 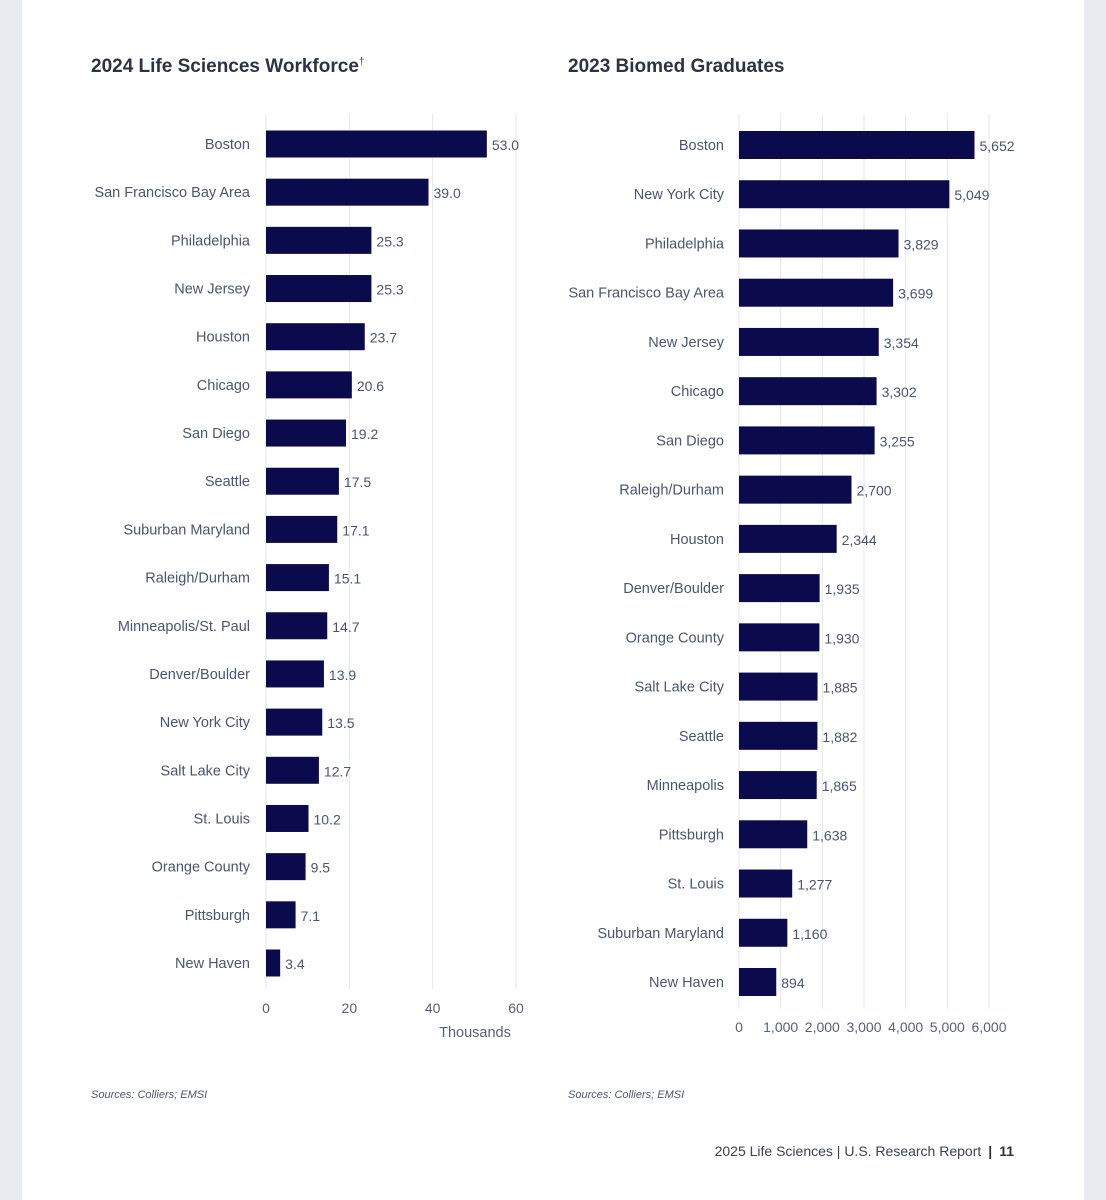 I want to click on x-tick-label: 1,000, so click(x=780, y=1027).